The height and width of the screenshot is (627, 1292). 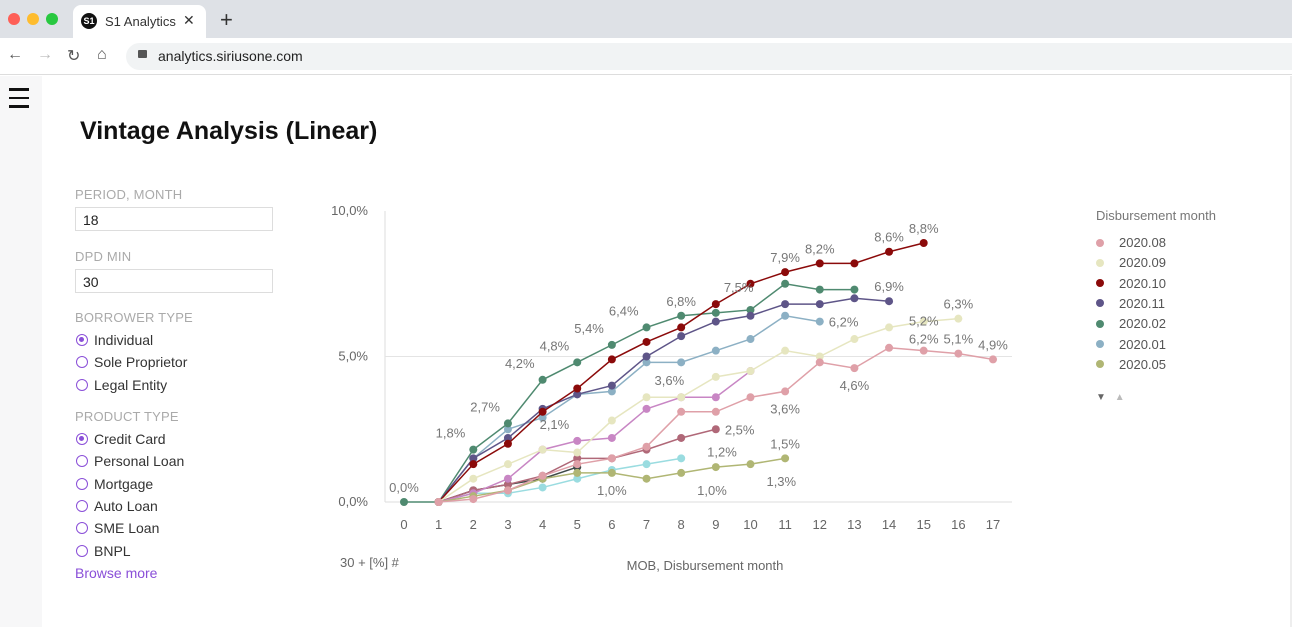 What do you see at coordinates (1142, 364) in the screenshot?
I see `legend-label: 2020.05` at bounding box center [1142, 364].